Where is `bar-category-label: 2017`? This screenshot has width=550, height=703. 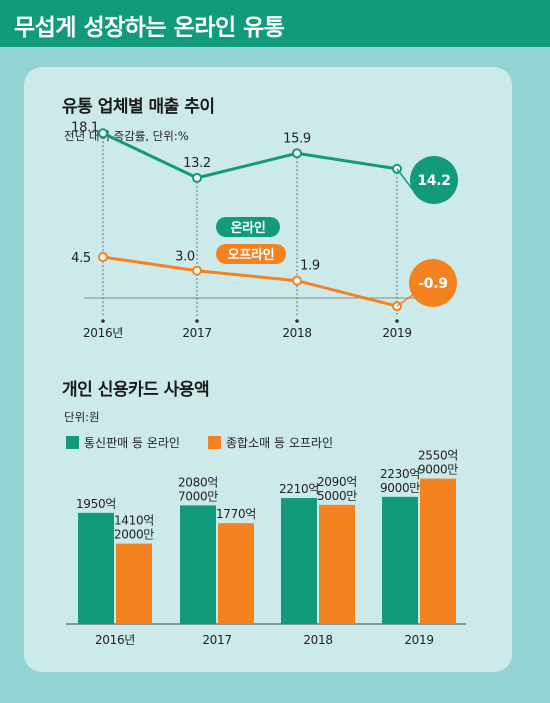
bar-category-label: 2017 is located at coordinates (216, 640).